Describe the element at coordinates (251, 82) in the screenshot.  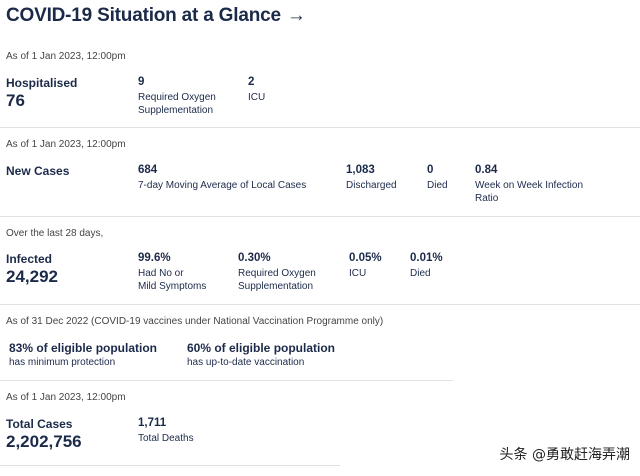
I see `hospital-icu-value: 2` at that location.